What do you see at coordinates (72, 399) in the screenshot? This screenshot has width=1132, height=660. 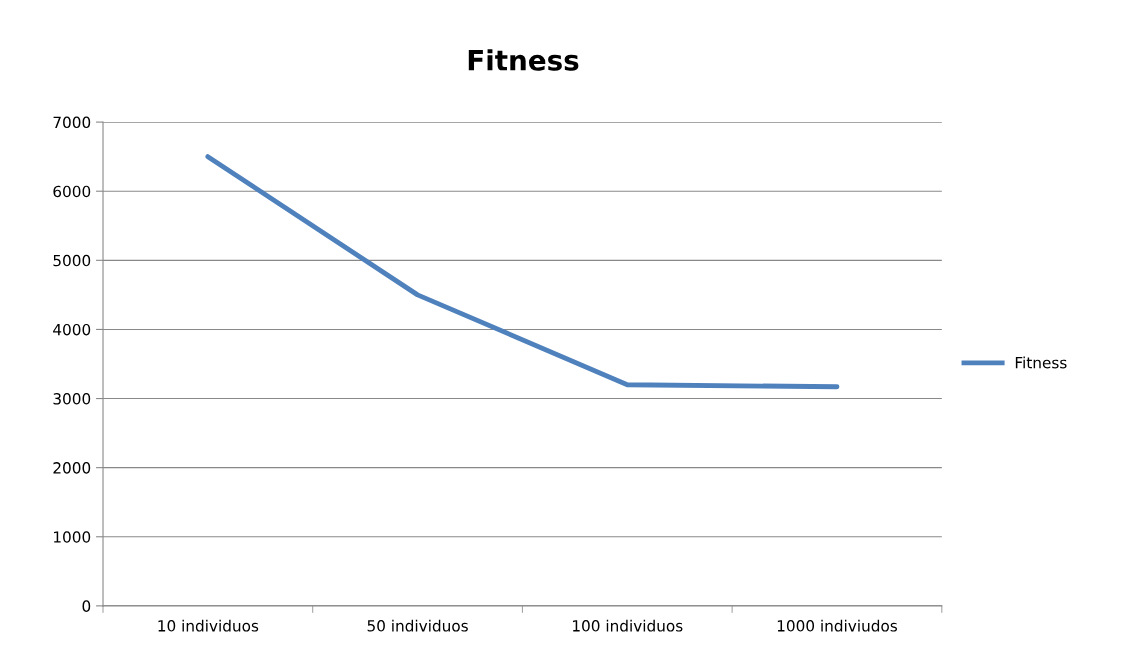 I see `y-tick-label: 3000` at bounding box center [72, 399].